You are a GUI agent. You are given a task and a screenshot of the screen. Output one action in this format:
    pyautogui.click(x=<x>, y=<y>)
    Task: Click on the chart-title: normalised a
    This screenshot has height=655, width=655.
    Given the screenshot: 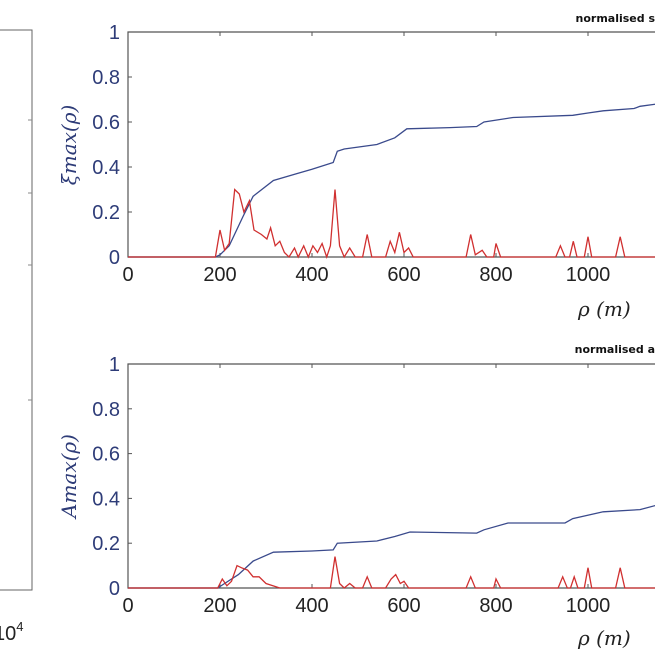 What is the action you would take?
    pyautogui.click(x=615, y=349)
    